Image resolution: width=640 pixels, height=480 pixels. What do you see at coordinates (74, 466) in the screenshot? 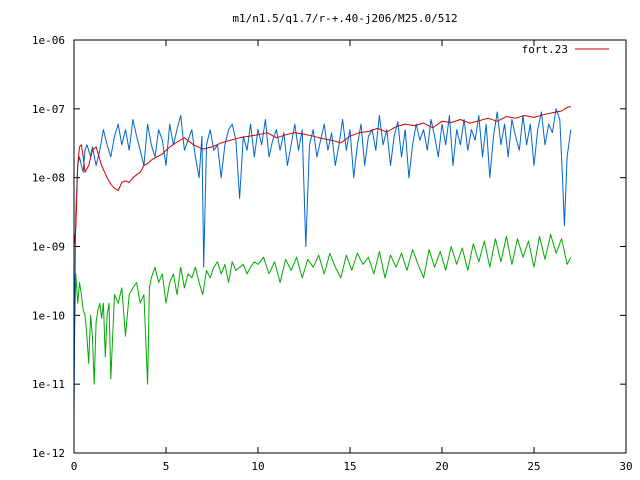
I see `x-tick-label: 0` at bounding box center [74, 466].